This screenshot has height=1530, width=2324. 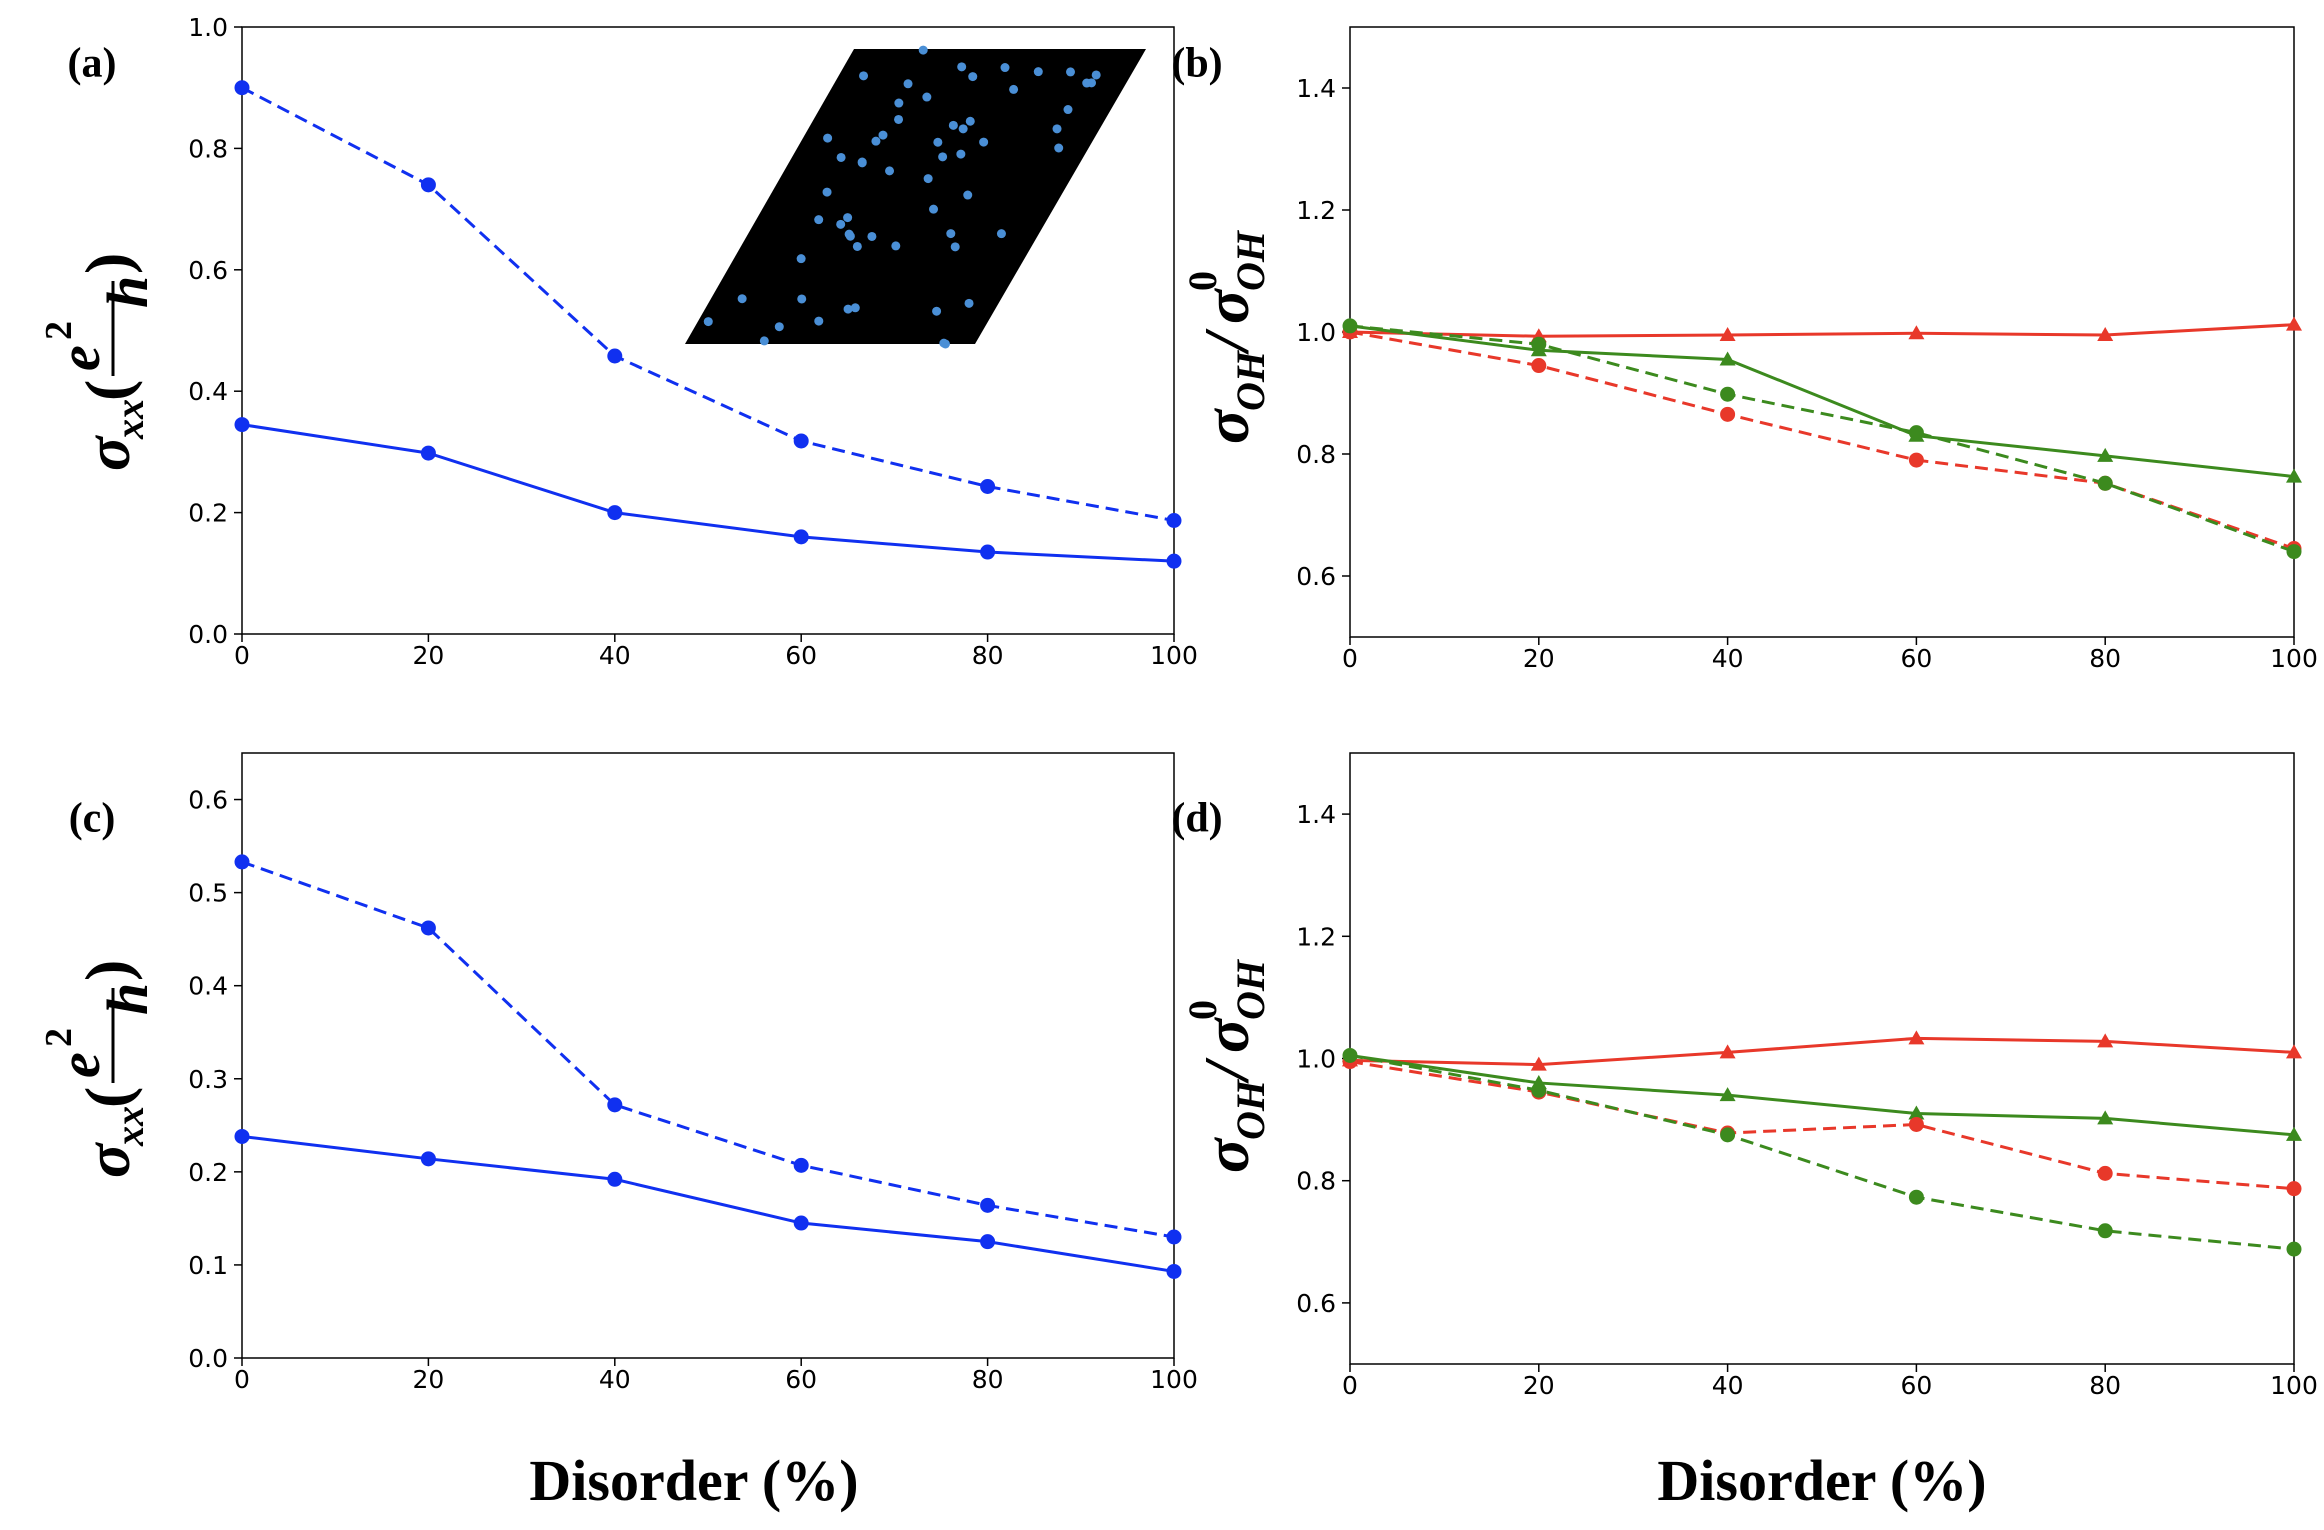 What do you see at coordinates (1202, 281) in the screenshot?
I see `y-axis-label-part: 0` at bounding box center [1202, 281].